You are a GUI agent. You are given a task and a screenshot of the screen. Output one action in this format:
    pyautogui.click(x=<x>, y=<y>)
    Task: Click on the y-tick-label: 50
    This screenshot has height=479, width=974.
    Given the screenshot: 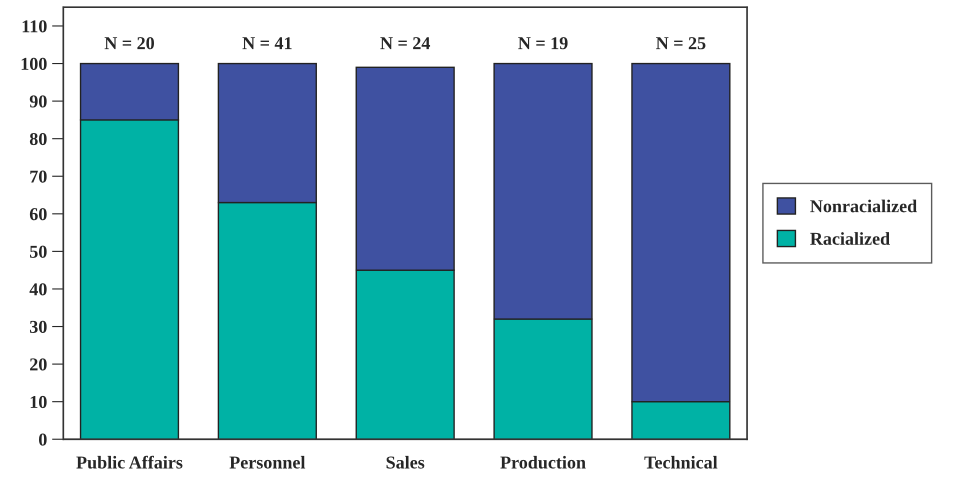 What is the action you would take?
    pyautogui.click(x=38, y=252)
    